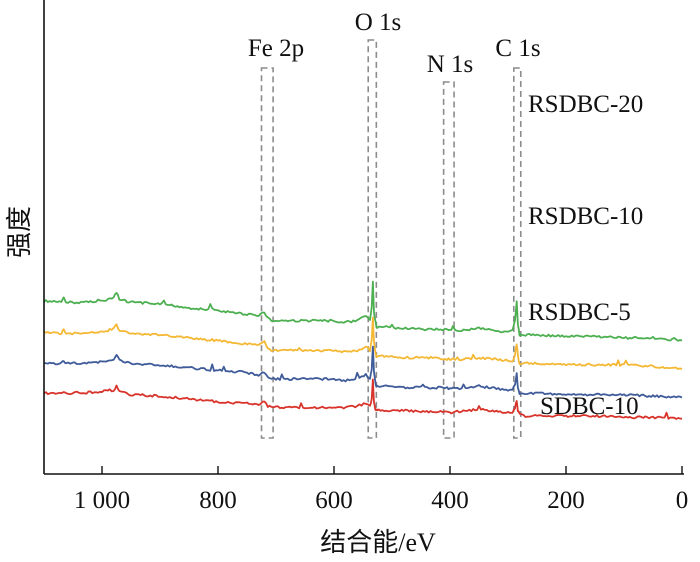 The image size is (700, 562). I want to click on peak-box-c-1s, so click(517, 253).